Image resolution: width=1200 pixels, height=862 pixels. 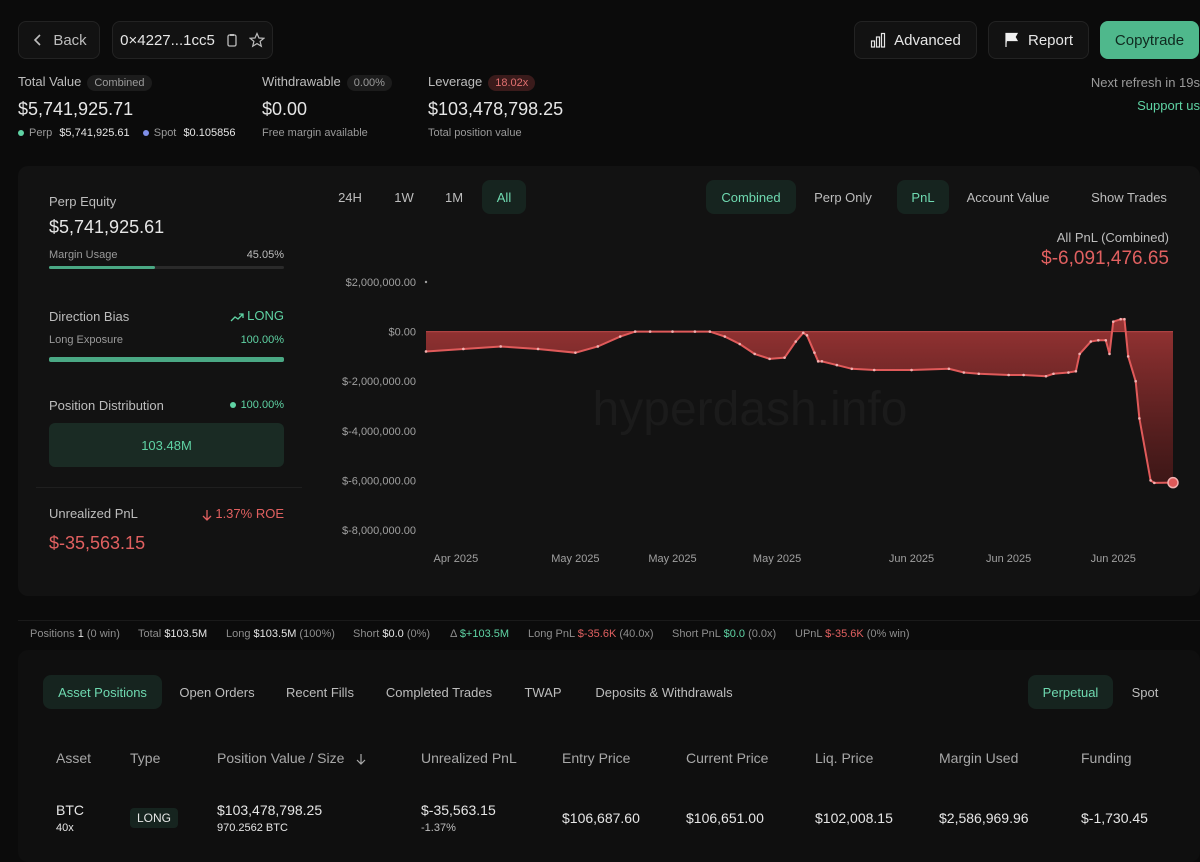 What do you see at coordinates (379, 481) in the screenshot?
I see `y-tick-label: $-6,000,000.00` at bounding box center [379, 481].